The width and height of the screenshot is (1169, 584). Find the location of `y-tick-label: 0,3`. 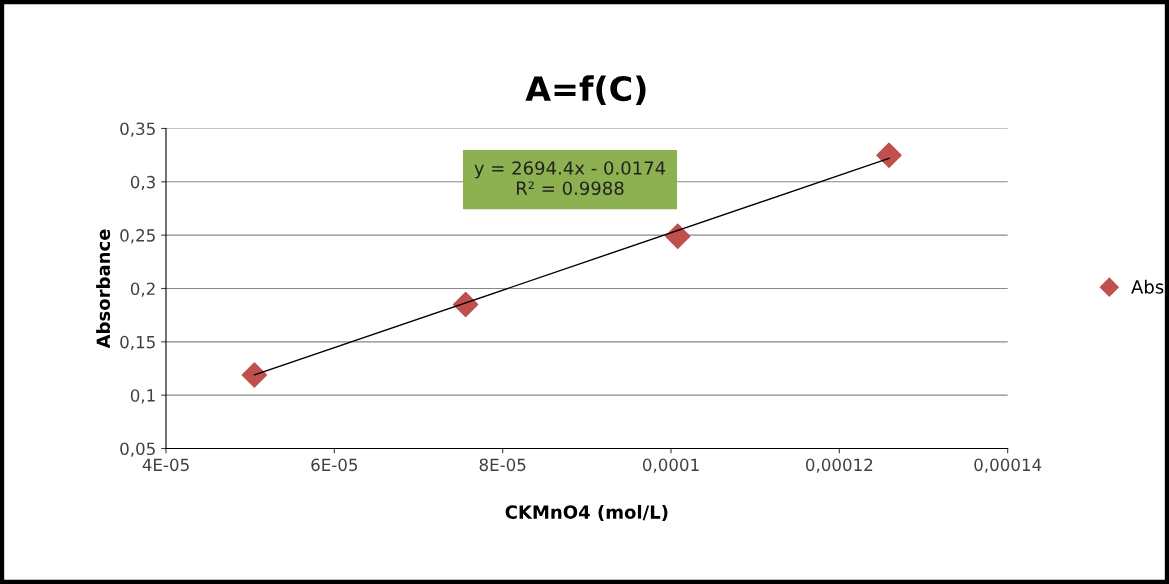

y-tick-label: 0,3 is located at coordinates (142, 183).